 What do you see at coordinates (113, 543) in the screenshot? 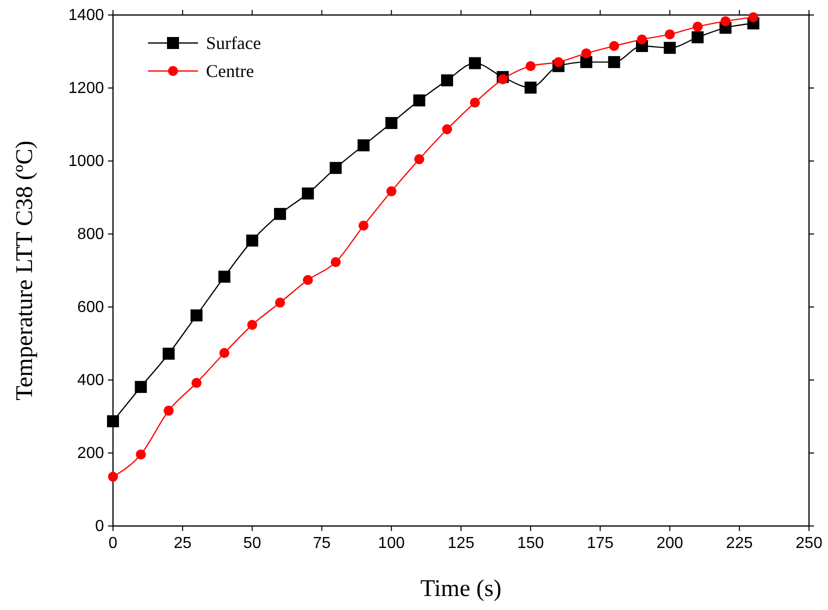
I see `x-tick-label: 0` at bounding box center [113, 543].